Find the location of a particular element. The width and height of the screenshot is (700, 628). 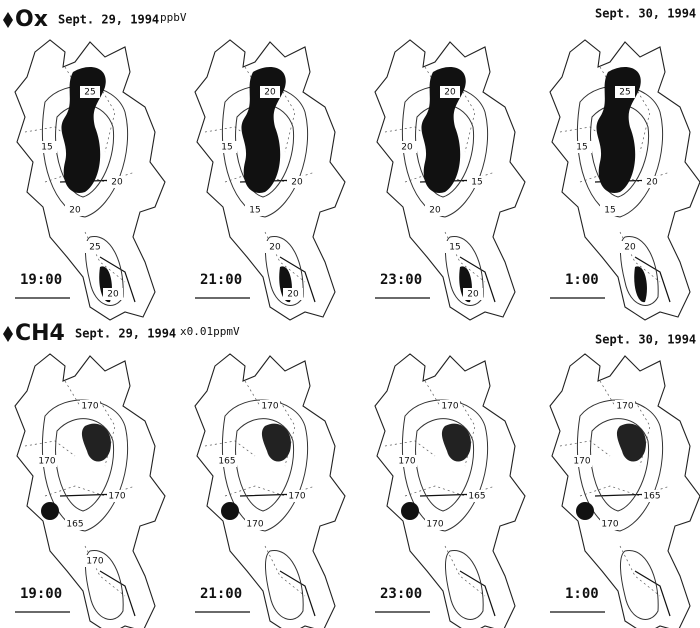

time-label: 23:00 is located at coordinates (401, 594).